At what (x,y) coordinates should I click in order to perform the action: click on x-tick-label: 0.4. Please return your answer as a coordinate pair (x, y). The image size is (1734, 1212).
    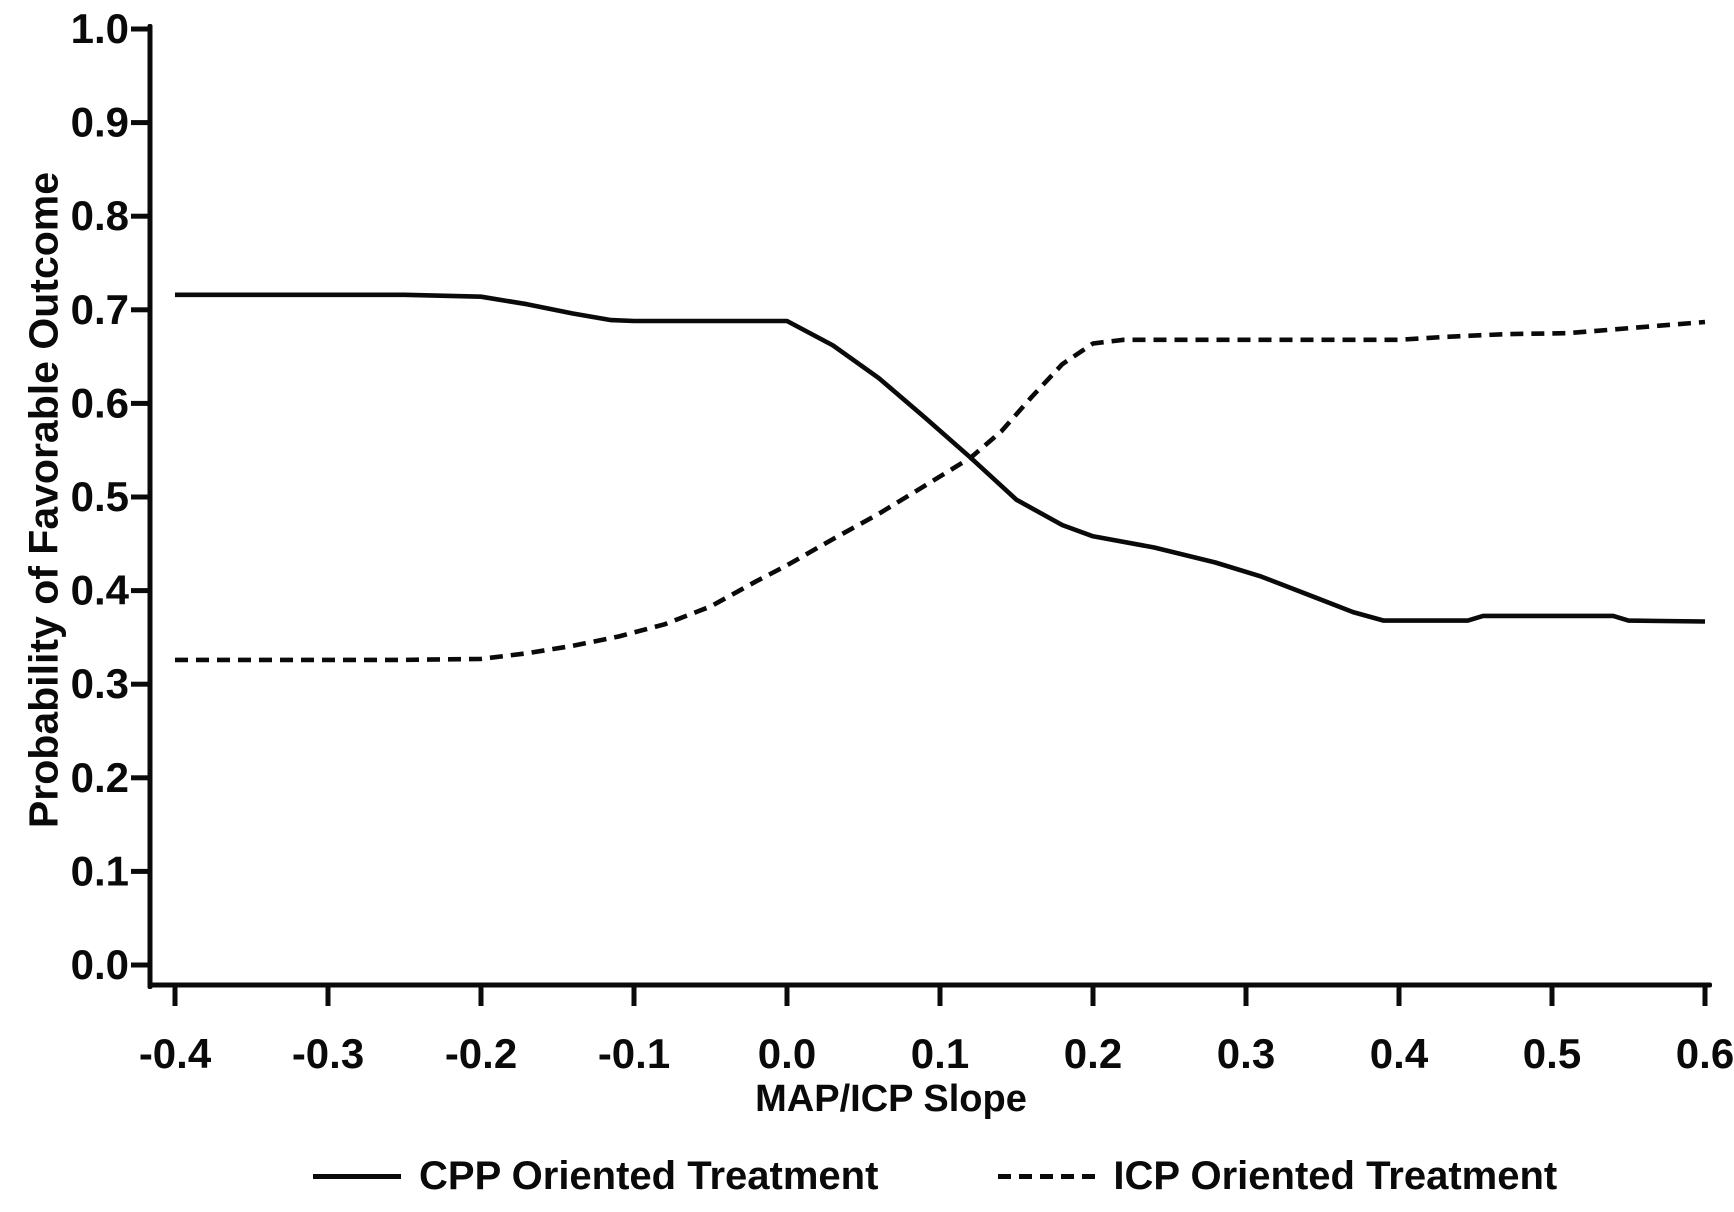
    Looking at the image, I should click on (1399, 1053).